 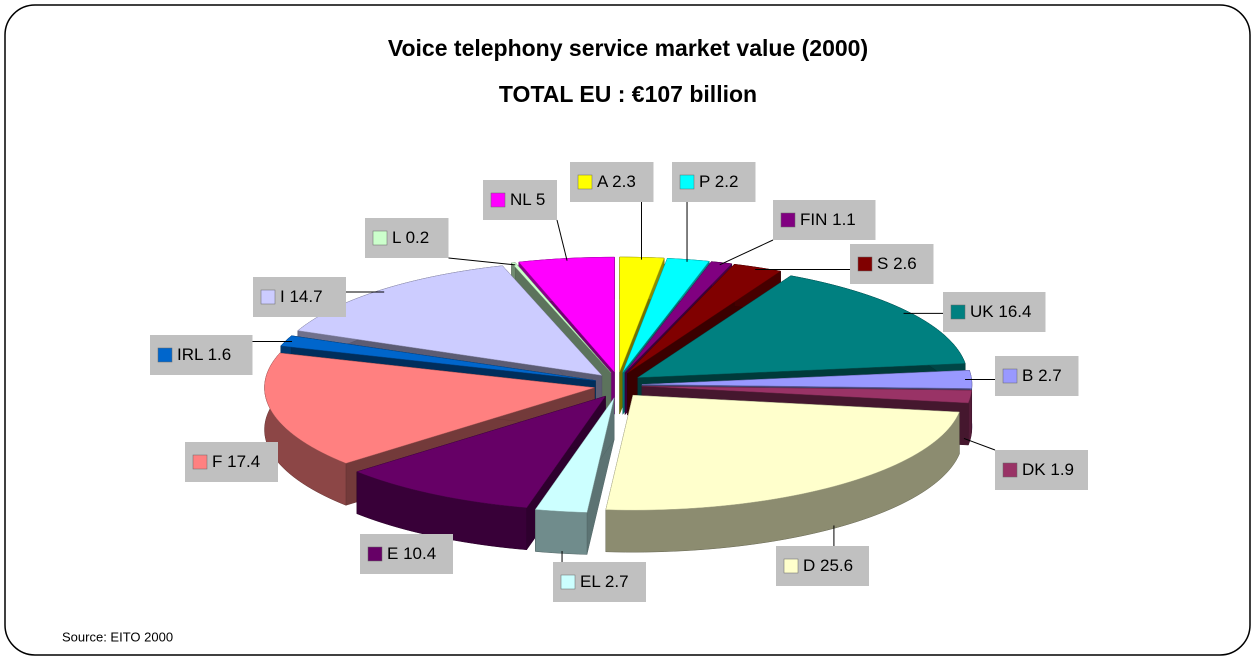 What do you see at coordinates (204, 354) in the screenshot?
I see `data-label: IRL 1.6` at bounding box center [204, 354].